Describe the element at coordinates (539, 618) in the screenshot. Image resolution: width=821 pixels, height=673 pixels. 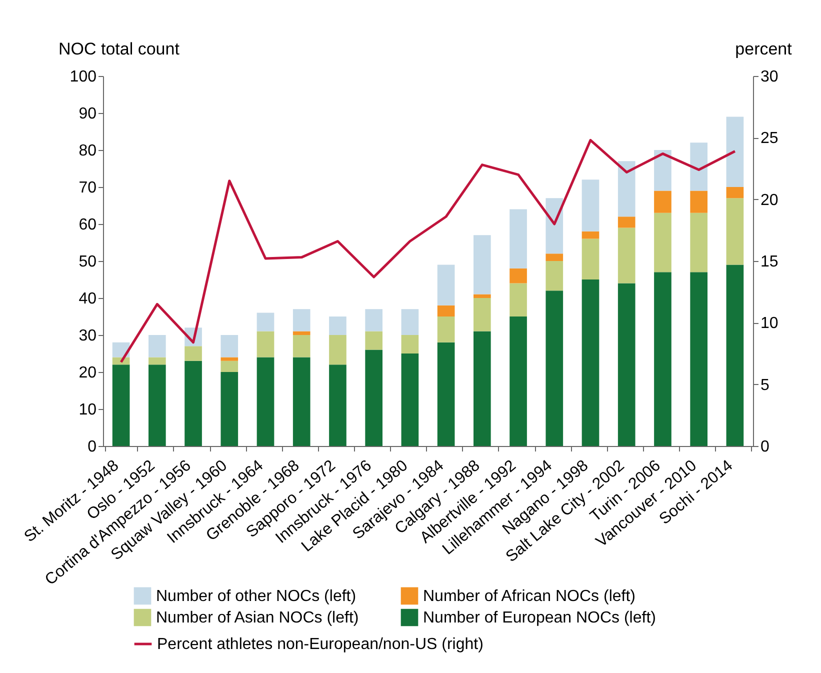
I see `legend-label: Number of European NOCs (left)` at that location.